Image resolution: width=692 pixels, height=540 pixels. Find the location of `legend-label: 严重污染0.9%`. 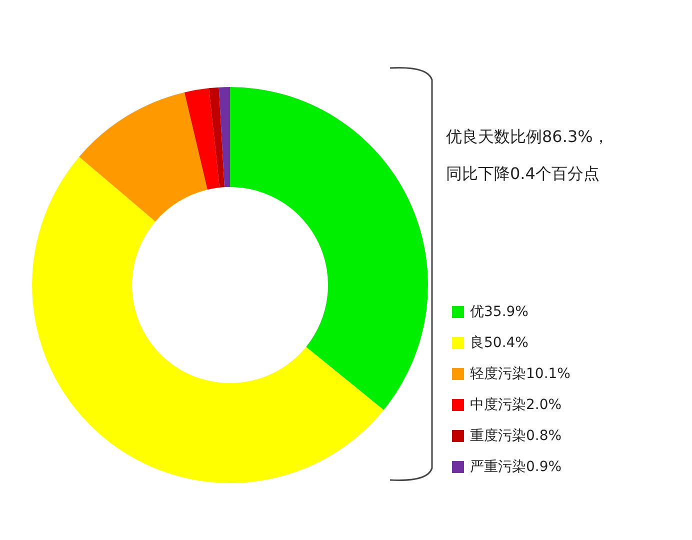

legend-label: 严重污染0.9% is located at coordinates (516, 467).